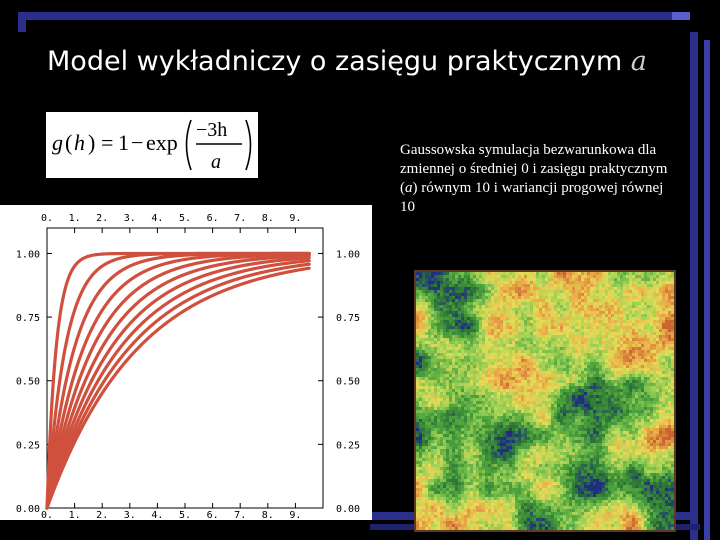 This screenshot has width=720, height=540. I want to click on x-tick-label-top: 0., so click(47, 218).